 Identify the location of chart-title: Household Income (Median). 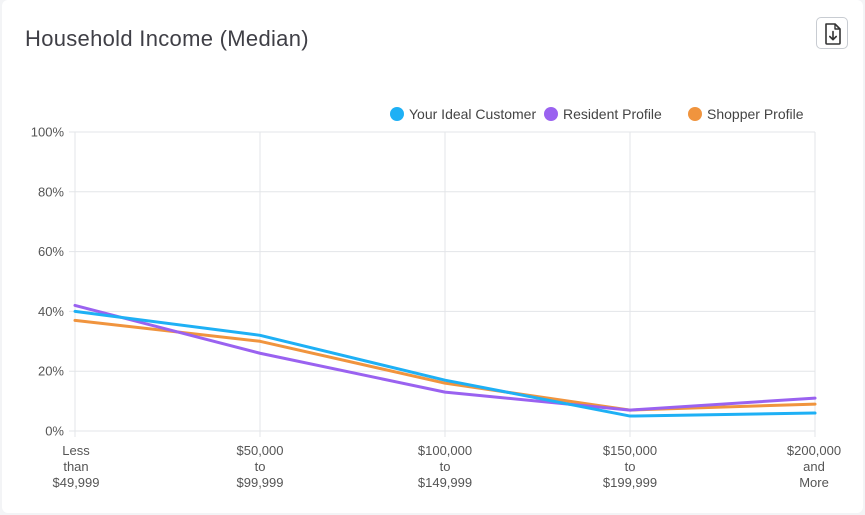
(167, 38).